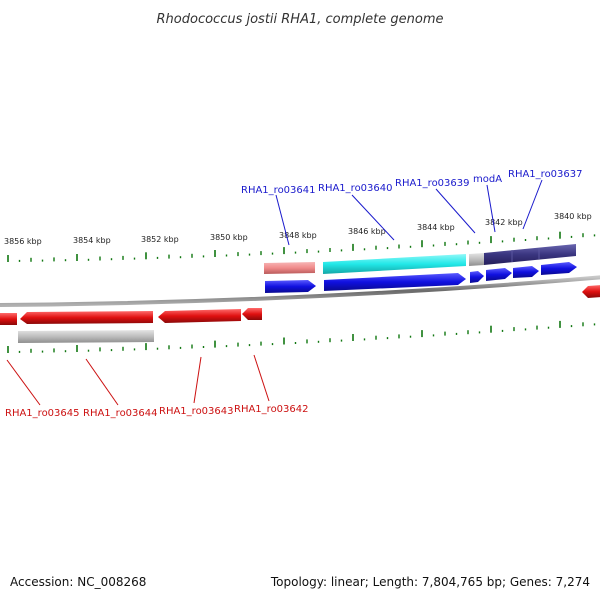 The width and height of the screenshot is (600, 600). What do you see at coordinates (298, 235) in the screenshot?
I see `kbp-label: 3848 kbp` at bounding box center [298, 235].